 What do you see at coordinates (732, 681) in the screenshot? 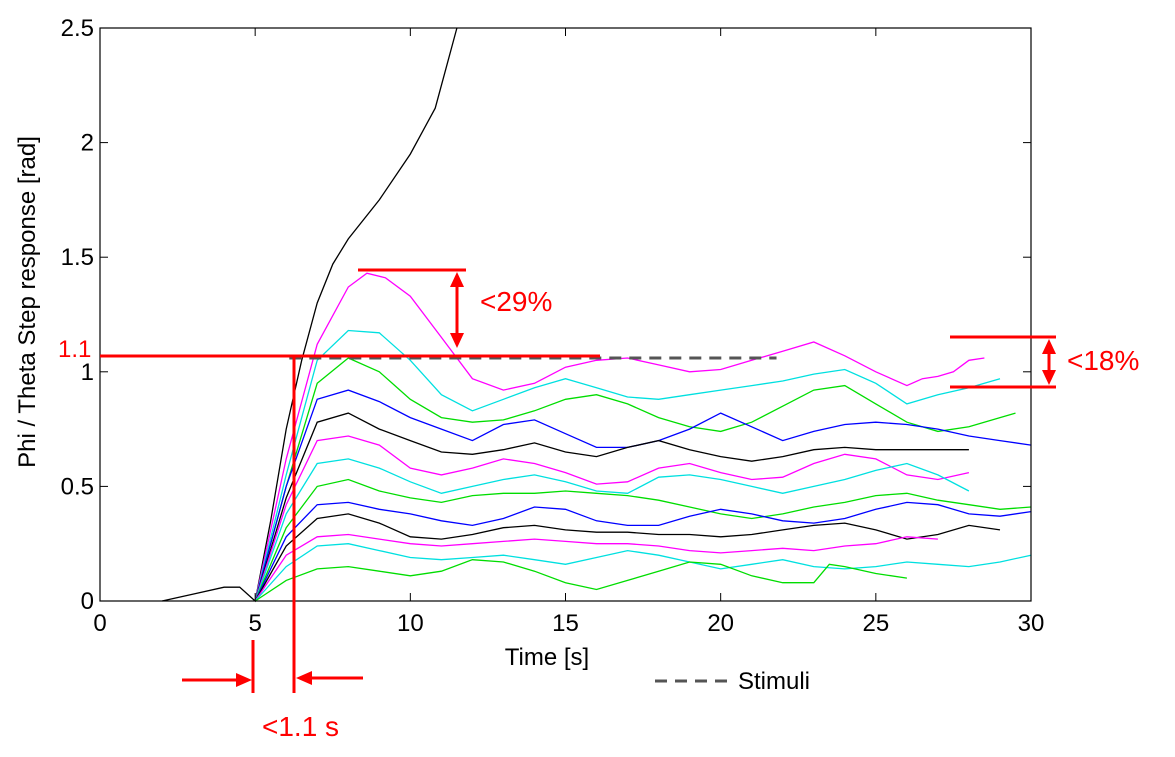
I see `legend: Stimuli` at bounding box center [732, 681].